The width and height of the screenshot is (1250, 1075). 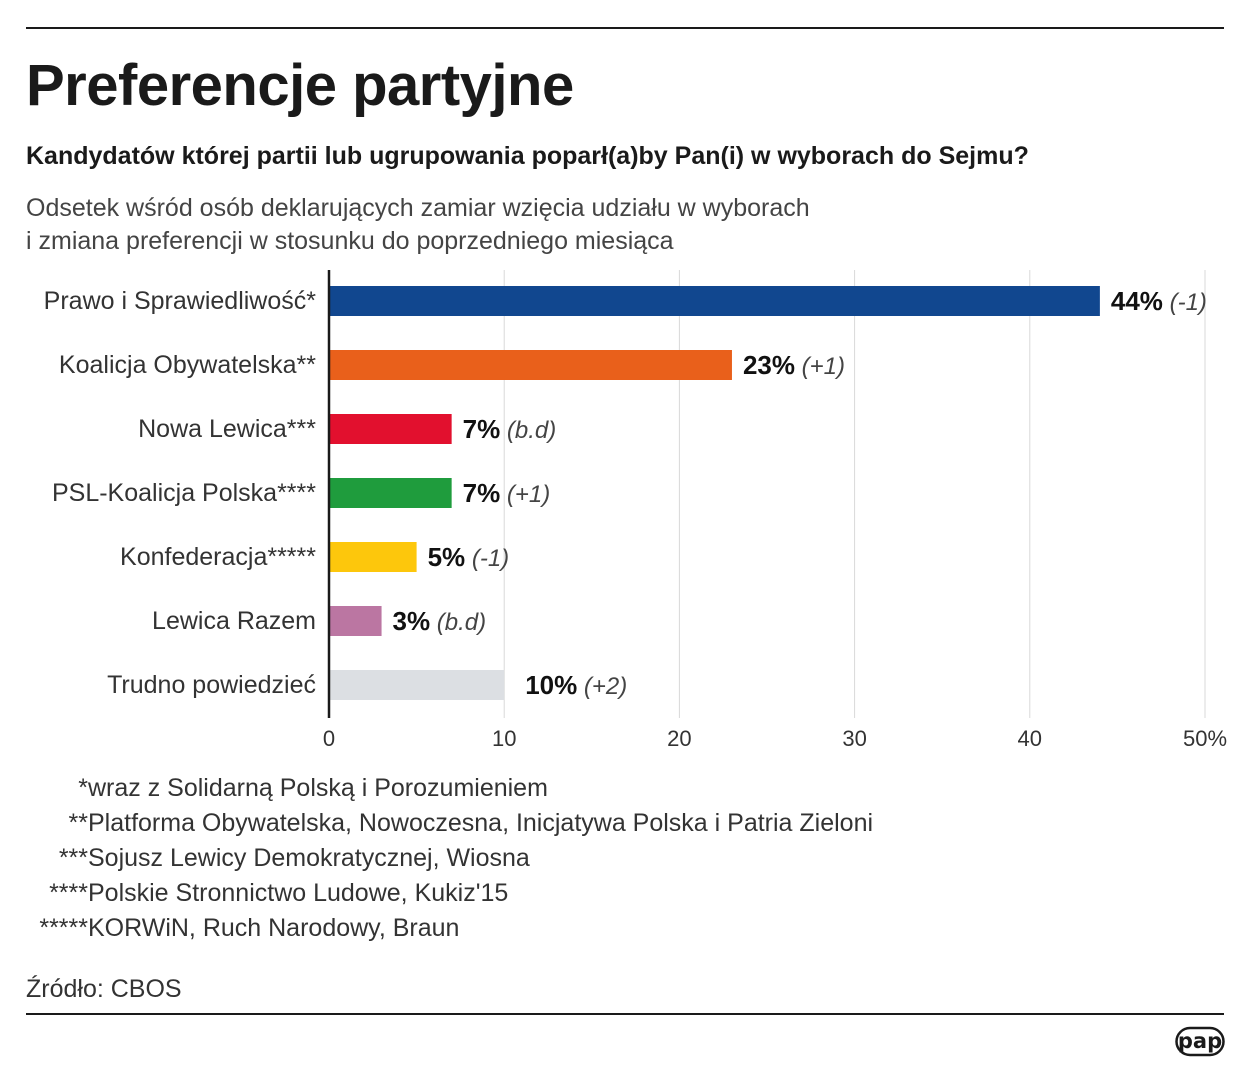 I want to click on category-label-5: Konfederacja*****, so click(x=218, y=557).